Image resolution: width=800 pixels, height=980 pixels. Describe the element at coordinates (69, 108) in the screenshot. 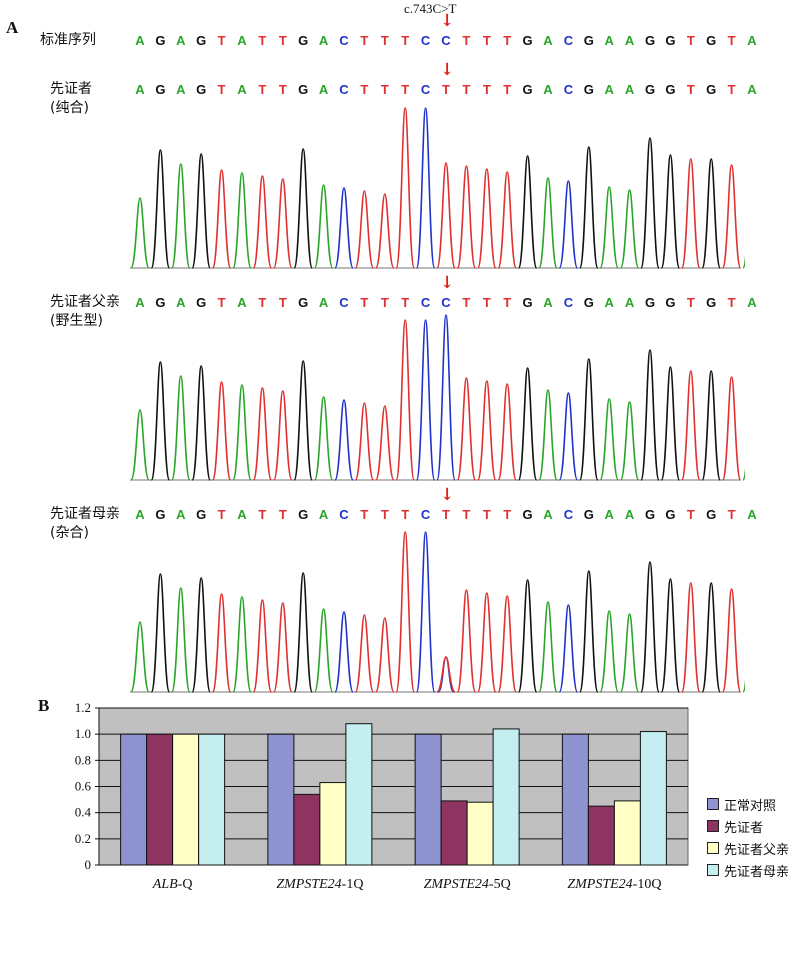

I see `sample-label-line: (纯合)` at that location.